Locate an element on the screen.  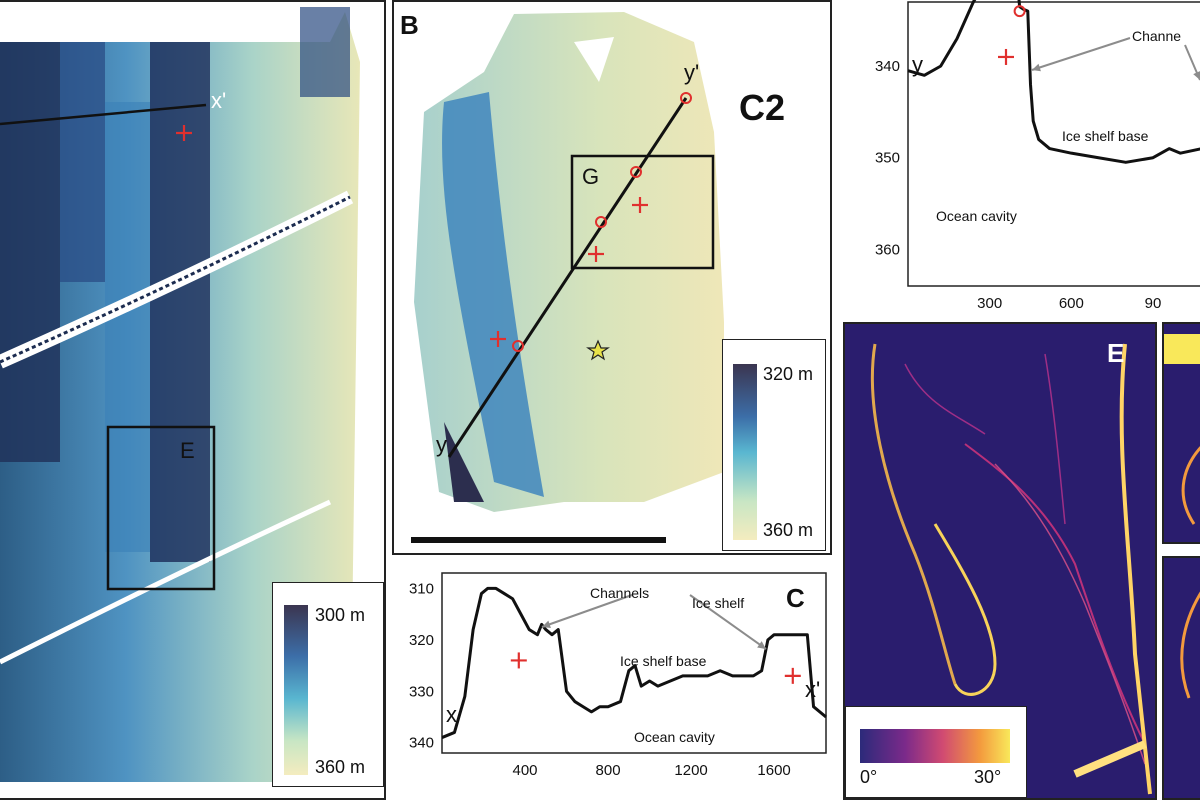
x-tick-label: 1600 is located at coordinates (773, 770).